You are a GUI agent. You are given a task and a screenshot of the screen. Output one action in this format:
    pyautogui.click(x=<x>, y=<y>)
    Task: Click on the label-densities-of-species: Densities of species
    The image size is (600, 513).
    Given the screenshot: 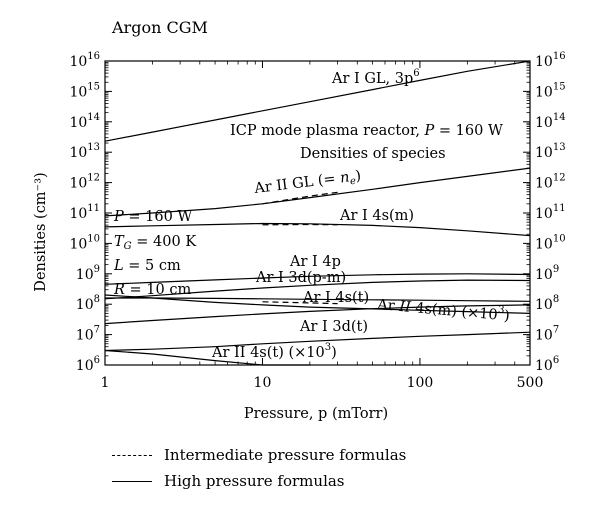 What is the action you would take?
    pyautogui.click(x=373, y=154)
    